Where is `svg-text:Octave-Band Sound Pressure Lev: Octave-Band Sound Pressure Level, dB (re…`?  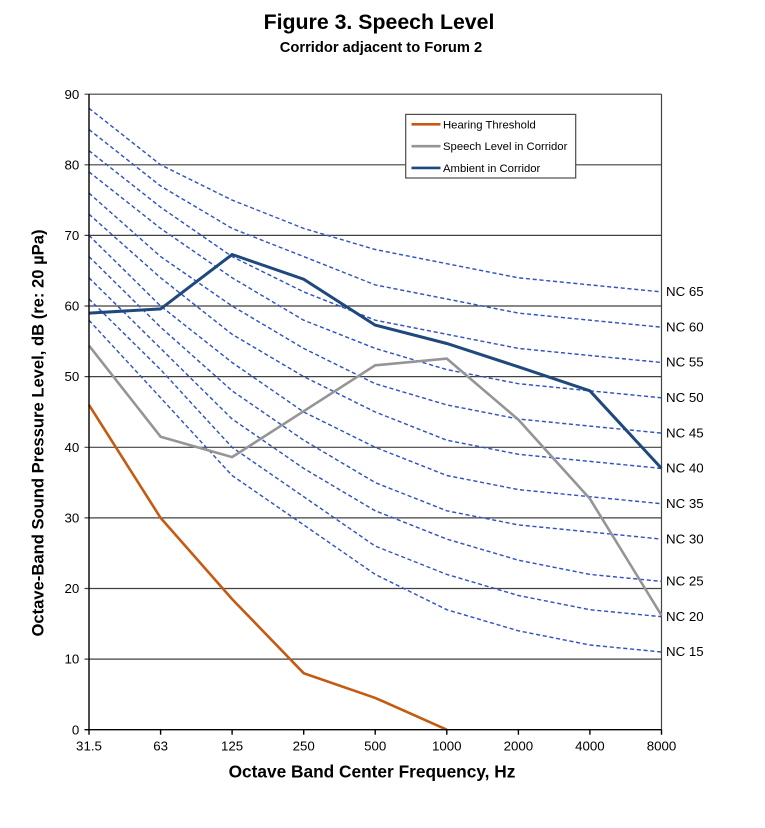 svg-text:Octave-Band Sound Pressure Lev: Octave-Band Sound Pressure Level, dB (re… is located at coordinates (37, 432).